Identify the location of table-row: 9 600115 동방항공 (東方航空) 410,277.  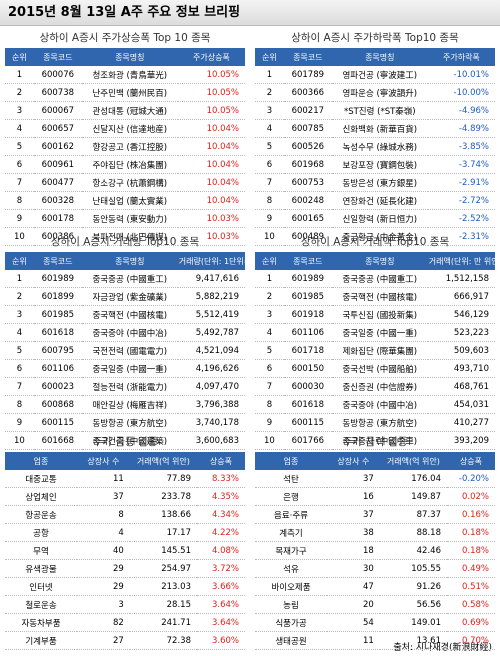
(375, 422).